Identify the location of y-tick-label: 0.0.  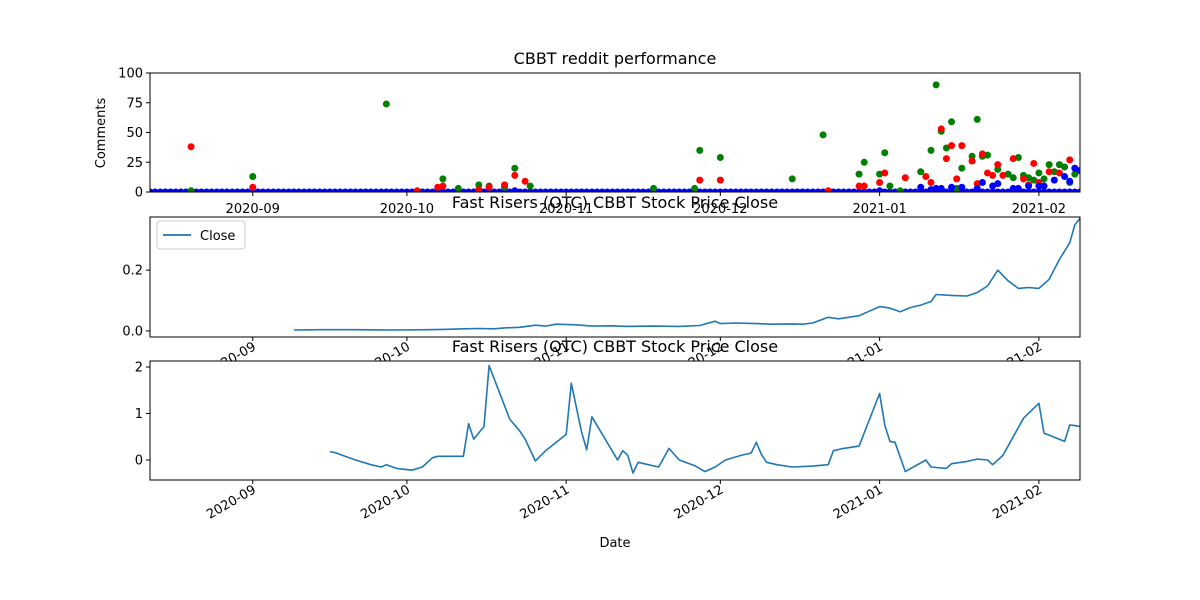
(132, 331).